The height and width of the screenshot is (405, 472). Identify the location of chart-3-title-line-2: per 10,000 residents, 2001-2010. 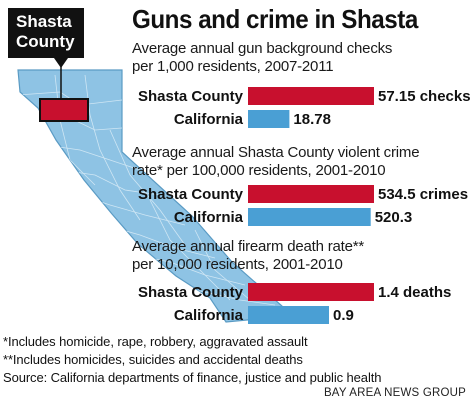
(237, 264).